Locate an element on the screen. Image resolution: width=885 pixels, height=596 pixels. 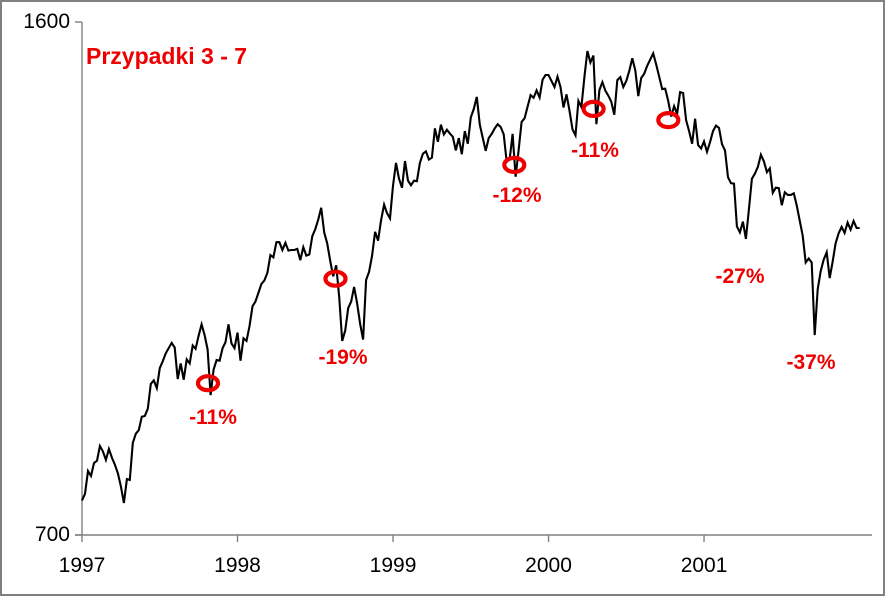
drawdown-label: -12% is located at coordinates (517, 195).